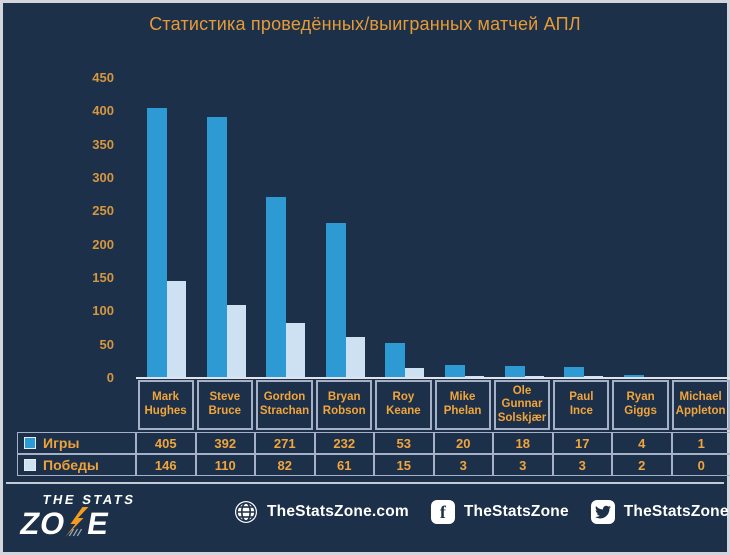 Image resolution: width=730 pixels, height=555 pixels. What do you see at coordinates (103, 77) in the screenshot?
I see `y-tick-label: 450` at bounding box center [103, 77].